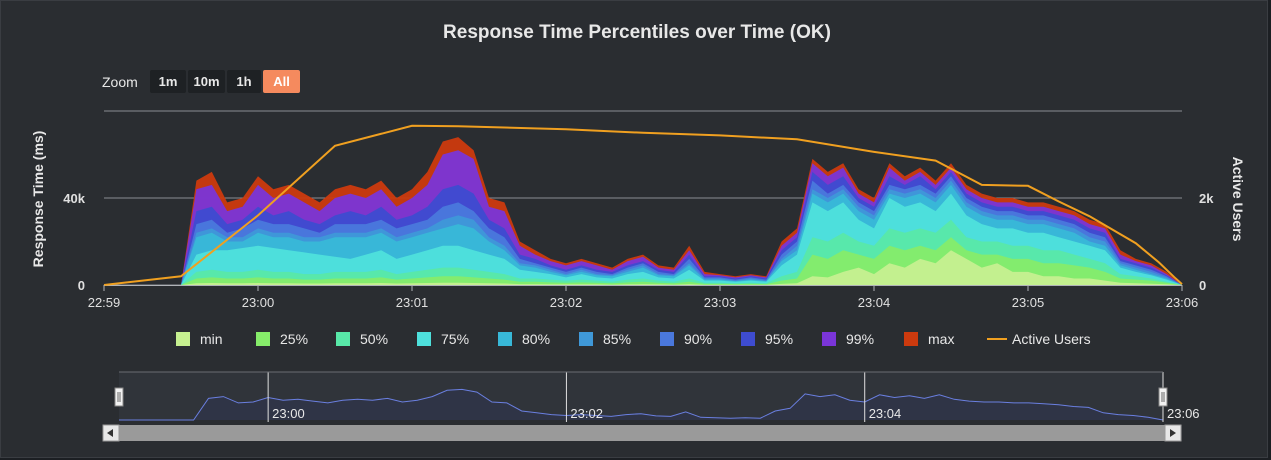  I want to click on zoom-button-2: 1h, so click(244, 81).